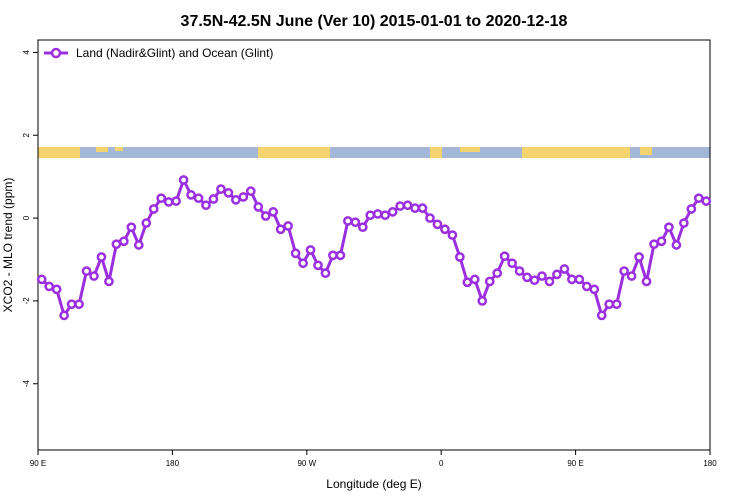  What do you see at coordinates (306, 463) in the screenshot?
I see `x-tick-label: 90 W` at bounding box center [306, 463].